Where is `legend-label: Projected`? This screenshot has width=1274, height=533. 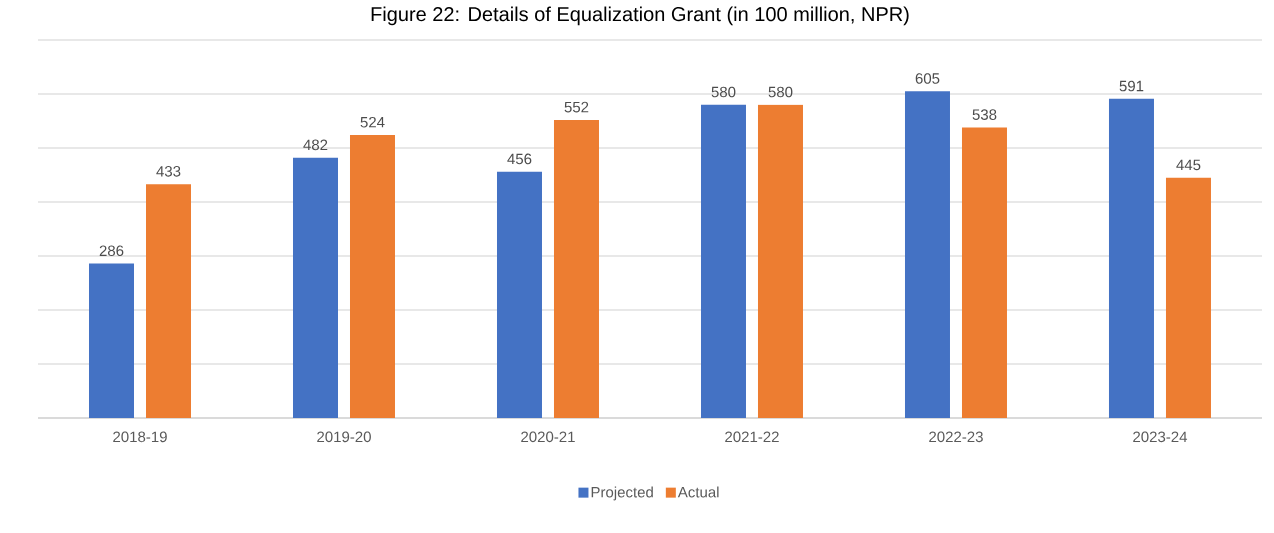
legend-label: Projected is located at coordinates (622, 493).